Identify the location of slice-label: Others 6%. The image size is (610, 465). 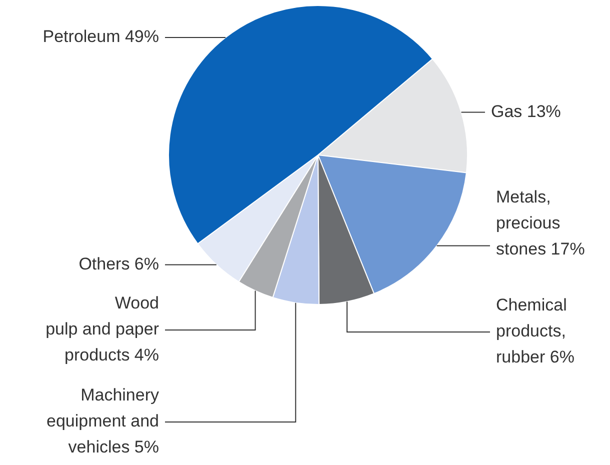
(118, 264).